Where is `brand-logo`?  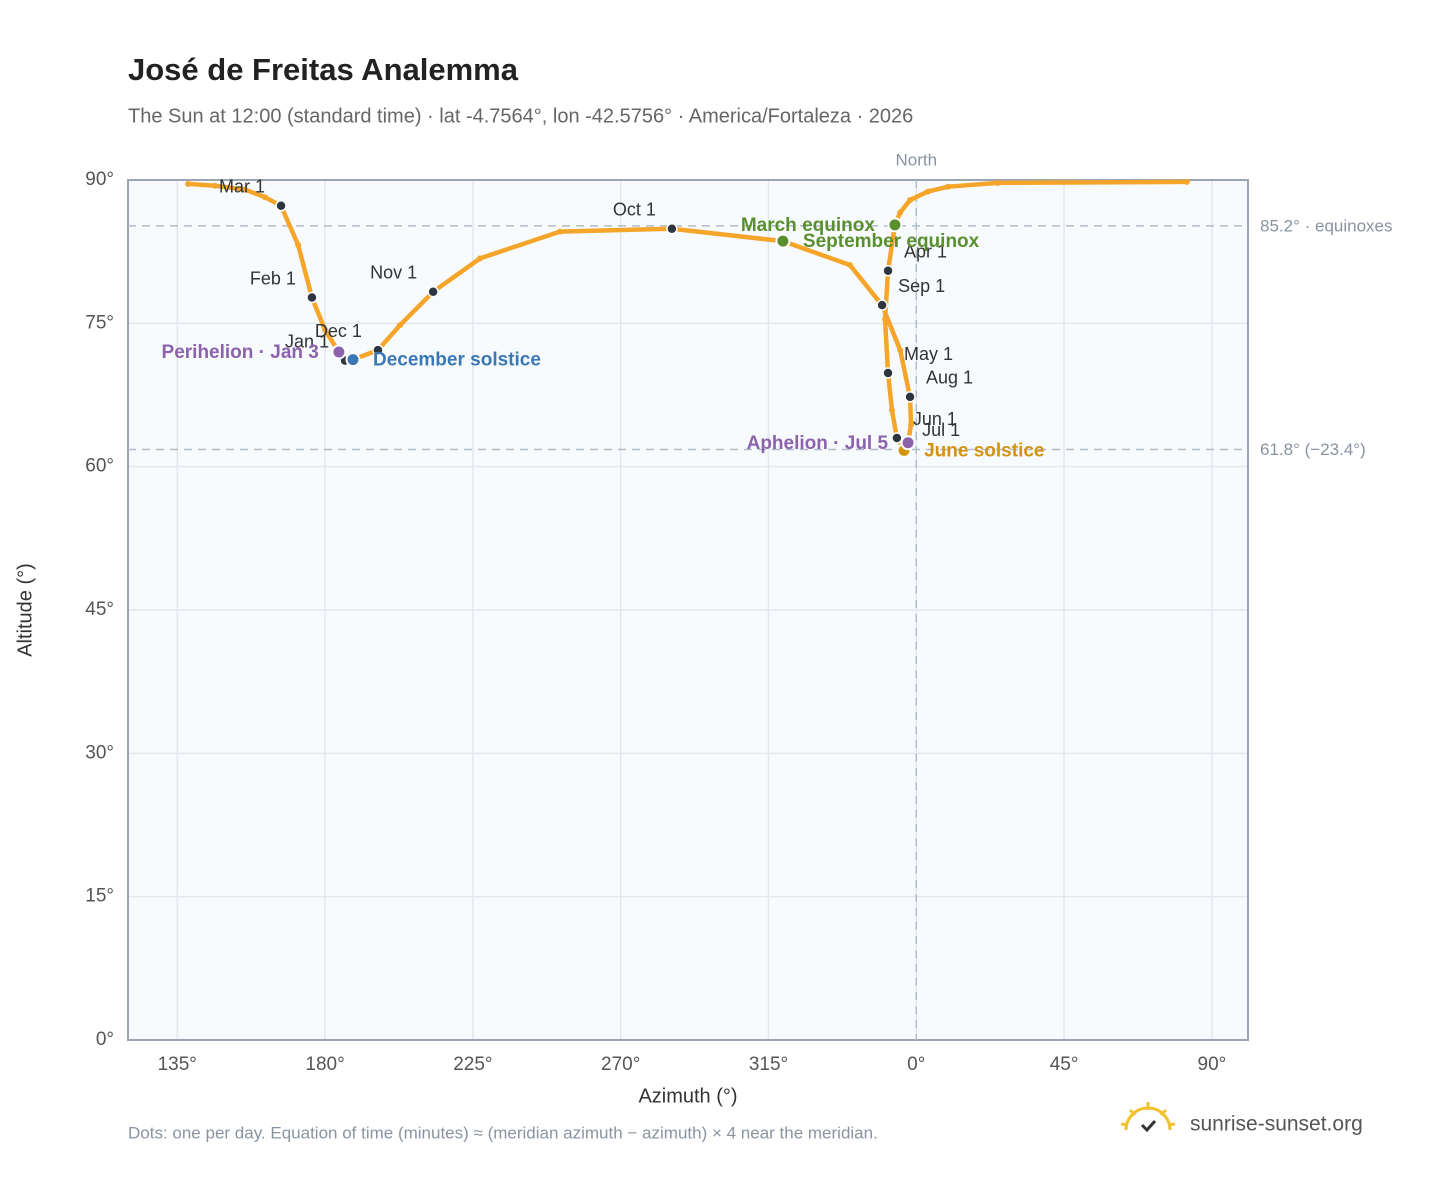 brand-logo is located at coordinates (1148, 1117).